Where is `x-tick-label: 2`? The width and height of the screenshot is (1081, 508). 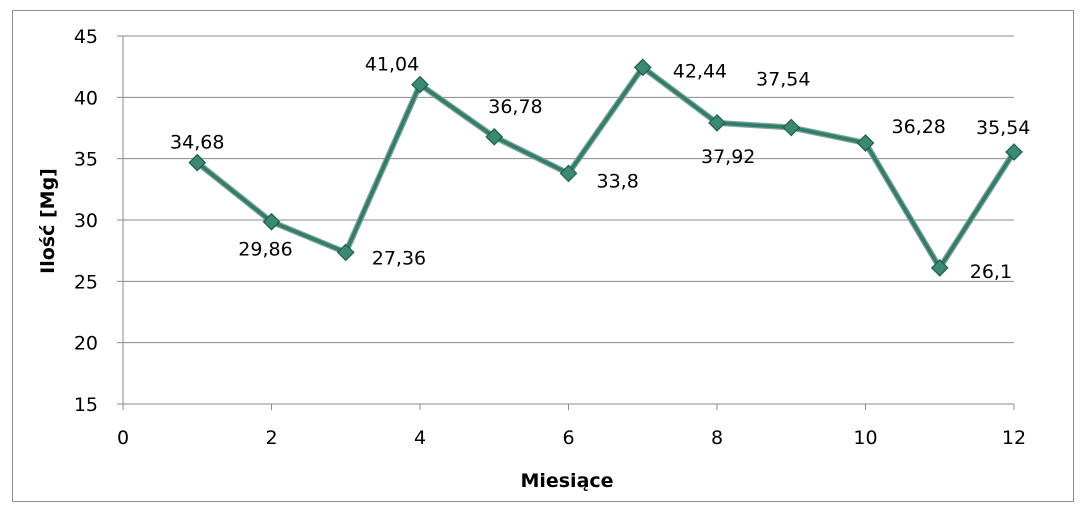 x-tick-label: 2 is located at coordinates (271, 438).